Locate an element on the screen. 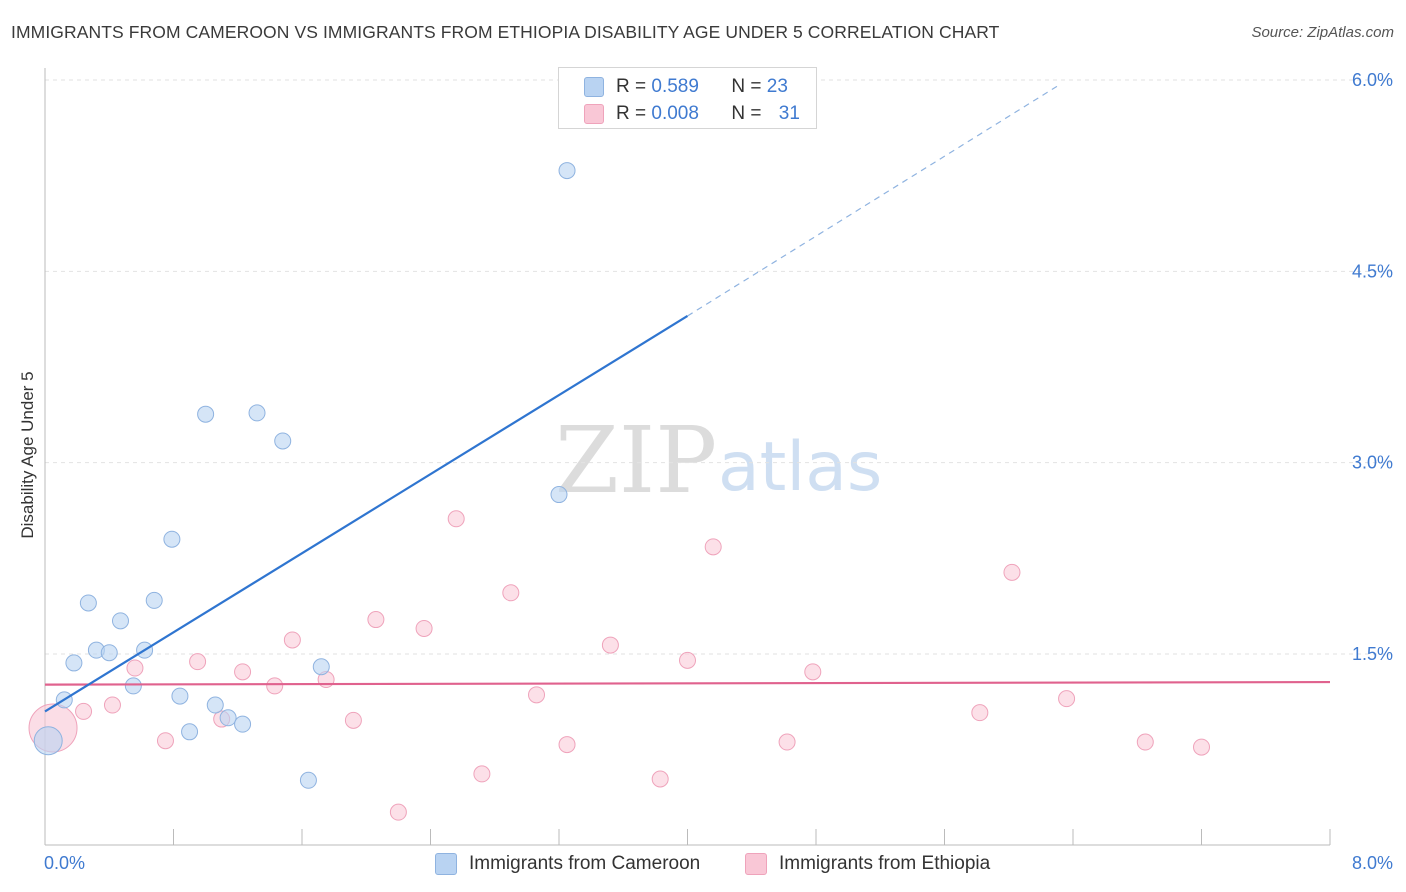 The image size is (1406, 892). x-tick-label-min: 0.0% is located at coordinates (64, 863).